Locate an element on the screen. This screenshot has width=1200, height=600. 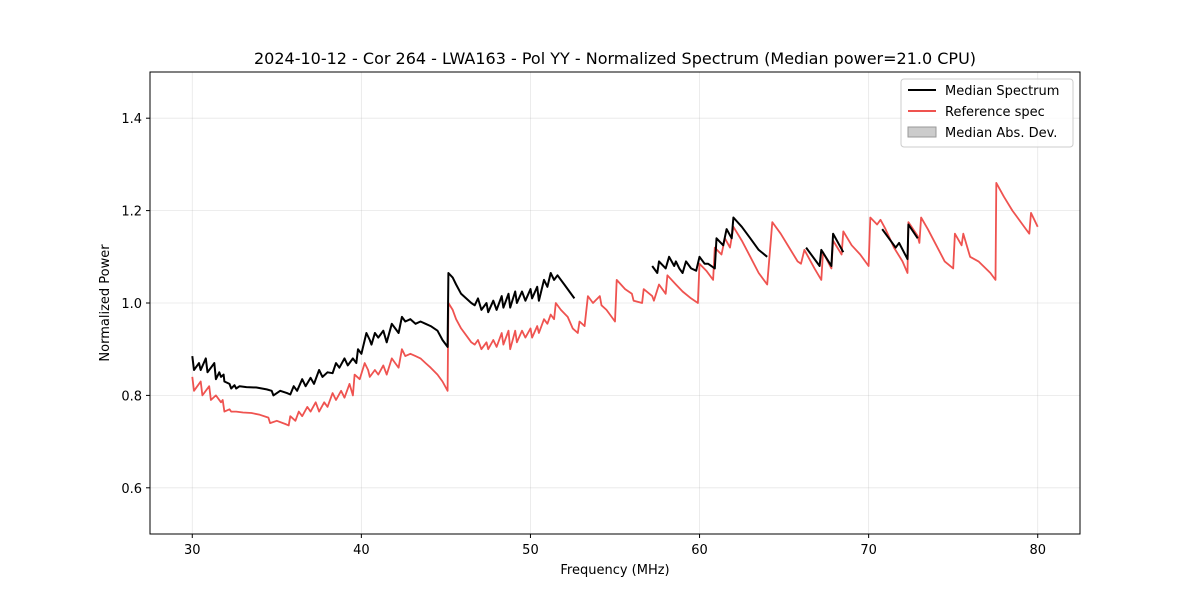
x-tick-label: 70 is located at coordinates (868, 550).